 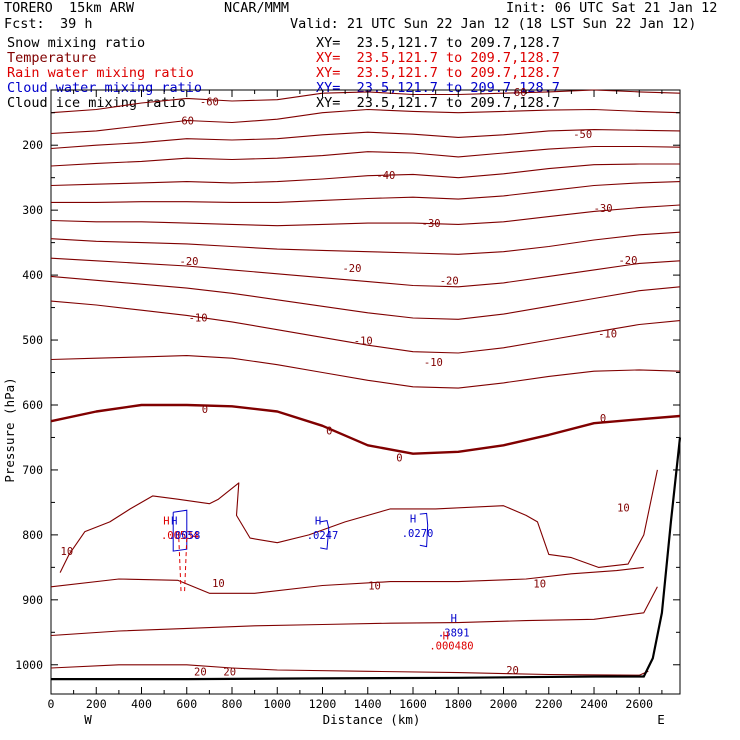 What do you see at coordinates (76, 24) in the screenshot?
I see `forecast-hours: 39 h` at bounding box center [76, 24].